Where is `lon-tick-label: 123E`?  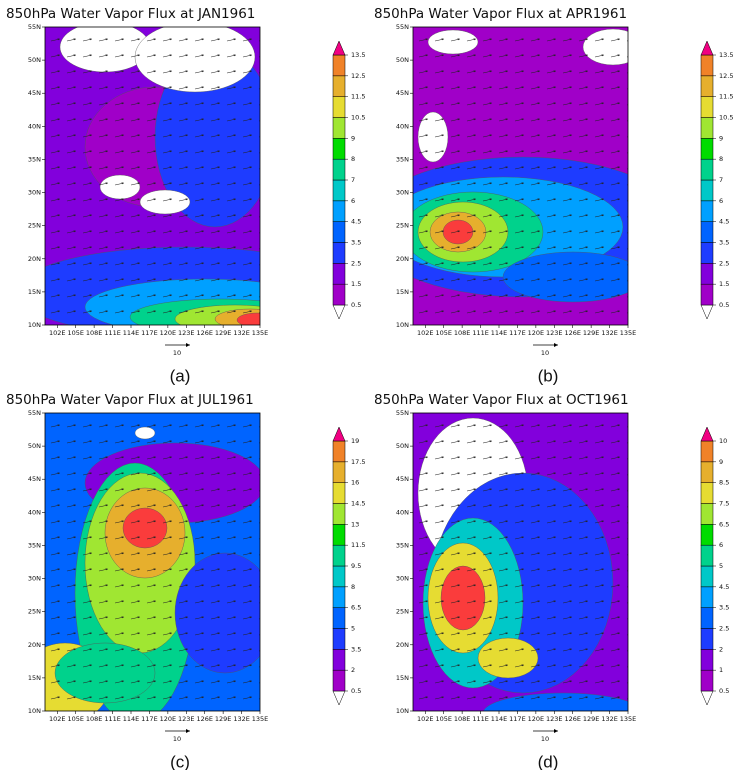 lon-tick-label: 123E is located at coordinates (186, 719).